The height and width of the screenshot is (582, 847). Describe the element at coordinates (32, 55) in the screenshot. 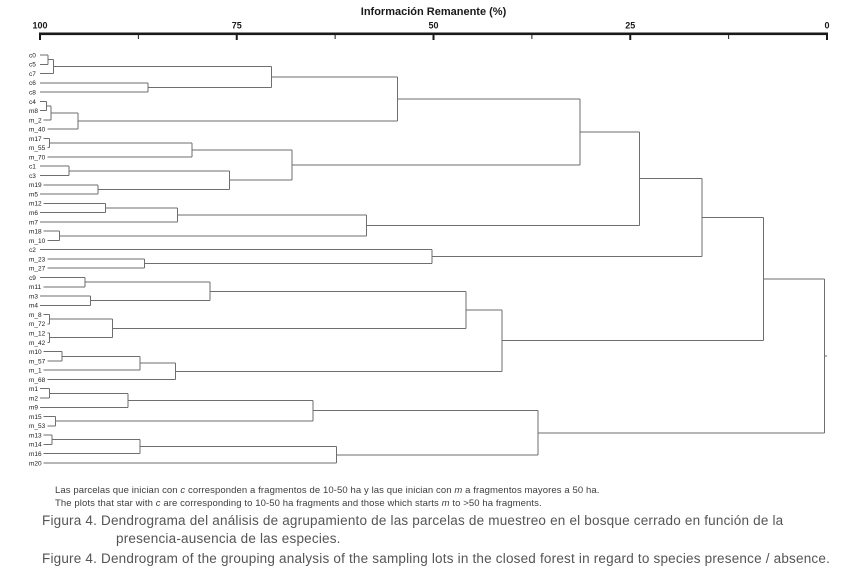

I see `leaf-label: c0` at that location.